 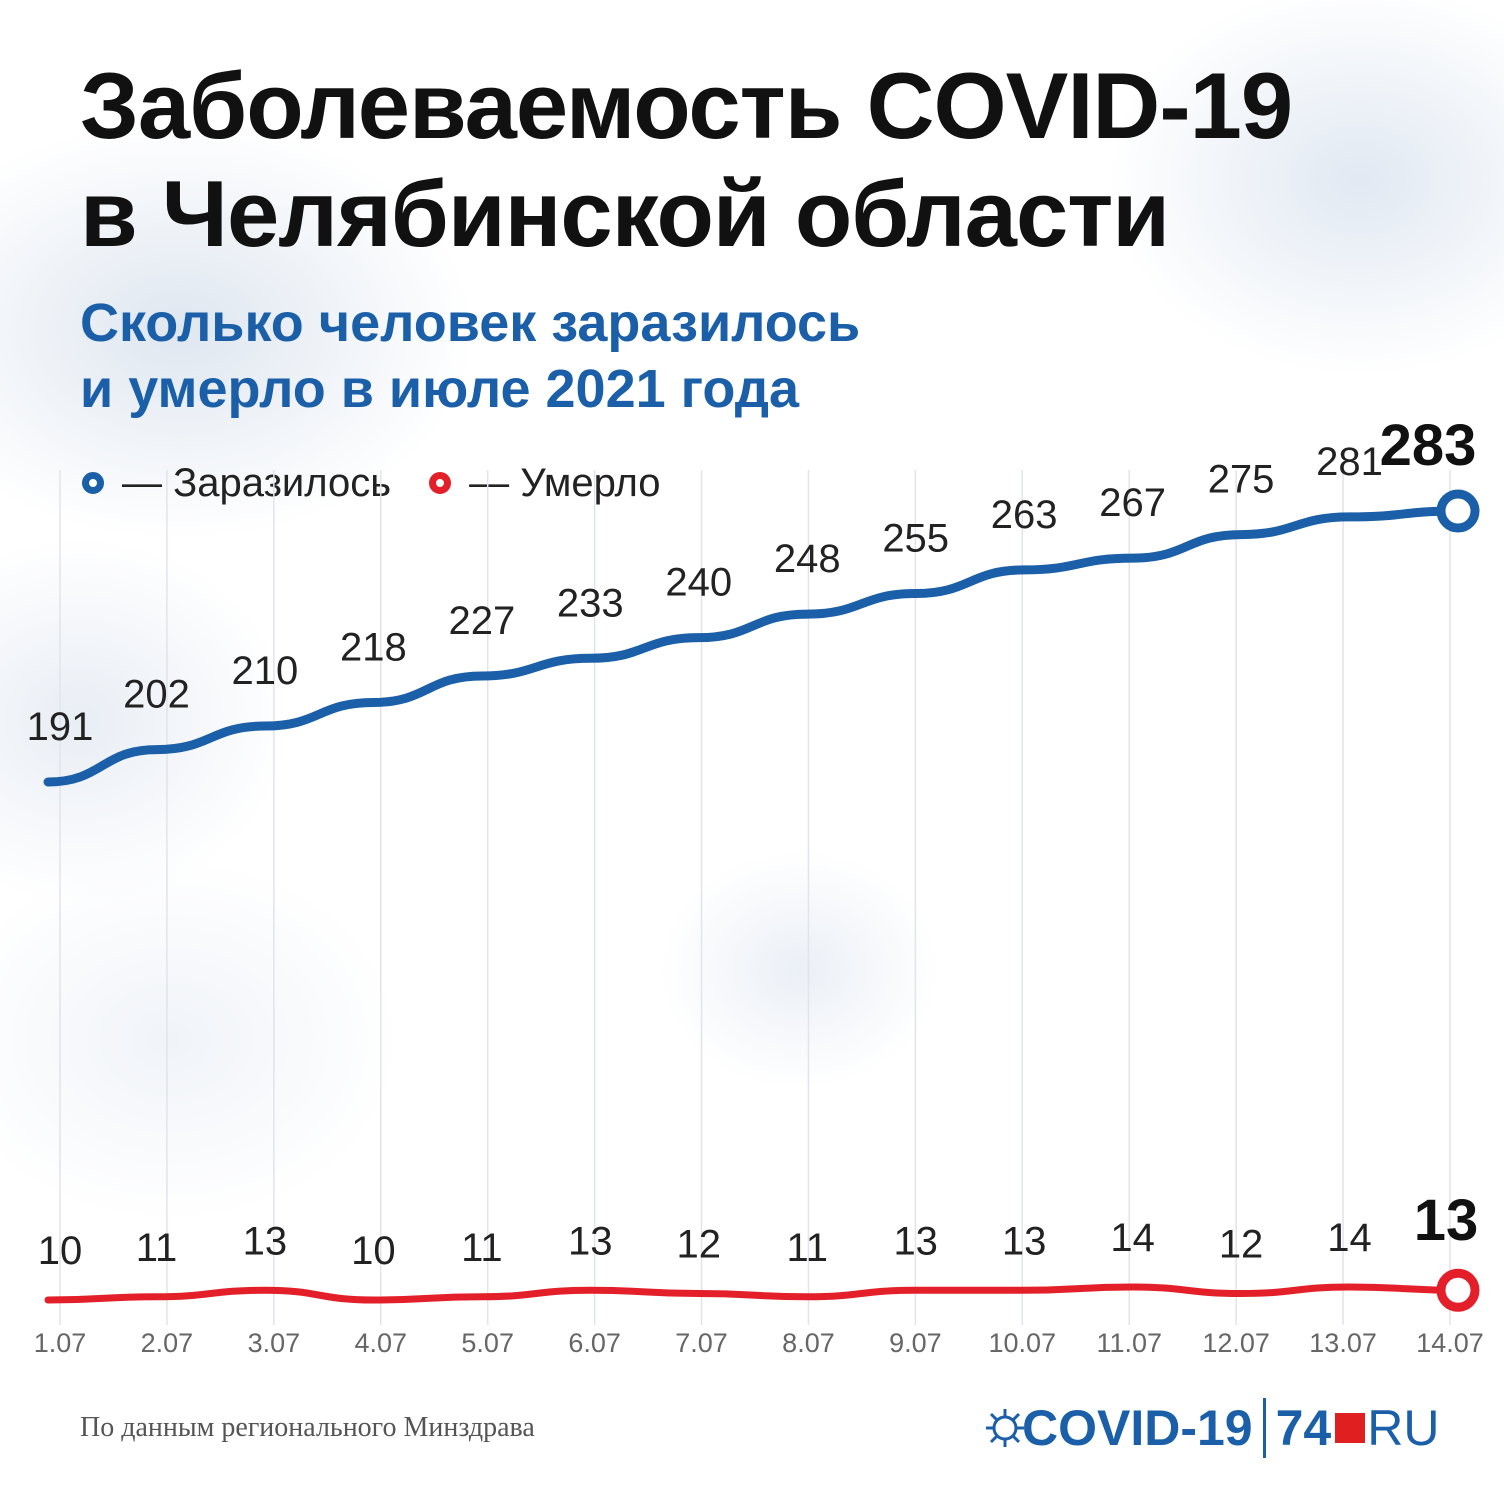 I want to click on data-label-infected-3: 210, so click(x=265, y=671).